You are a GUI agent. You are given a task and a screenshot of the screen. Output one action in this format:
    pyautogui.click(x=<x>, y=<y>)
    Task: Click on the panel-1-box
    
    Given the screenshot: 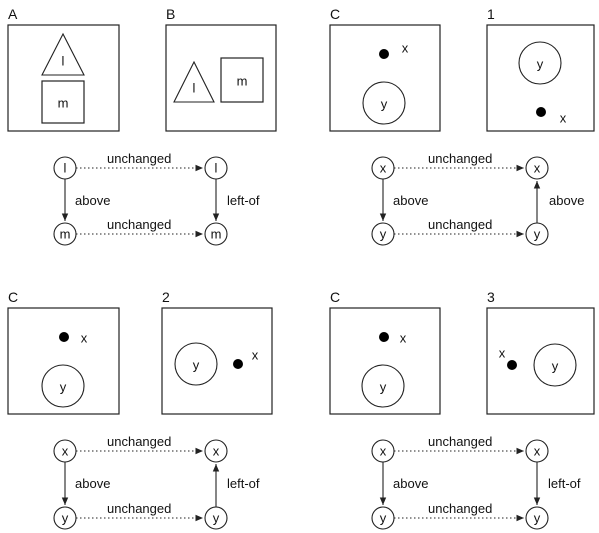 What is the action you would take?
    pyautogui.click(x=540, y=78)
    